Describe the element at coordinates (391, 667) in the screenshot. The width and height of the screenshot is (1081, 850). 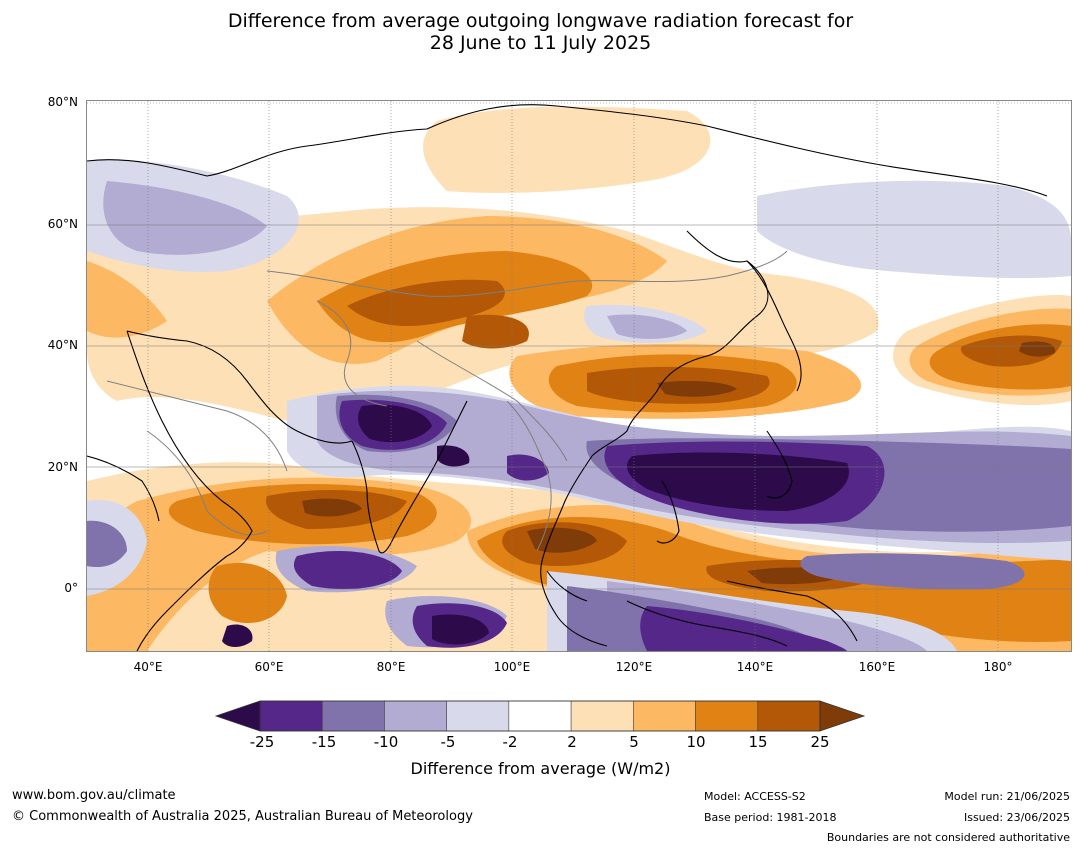
I see `lon-label-80e: 80°E` at that location.